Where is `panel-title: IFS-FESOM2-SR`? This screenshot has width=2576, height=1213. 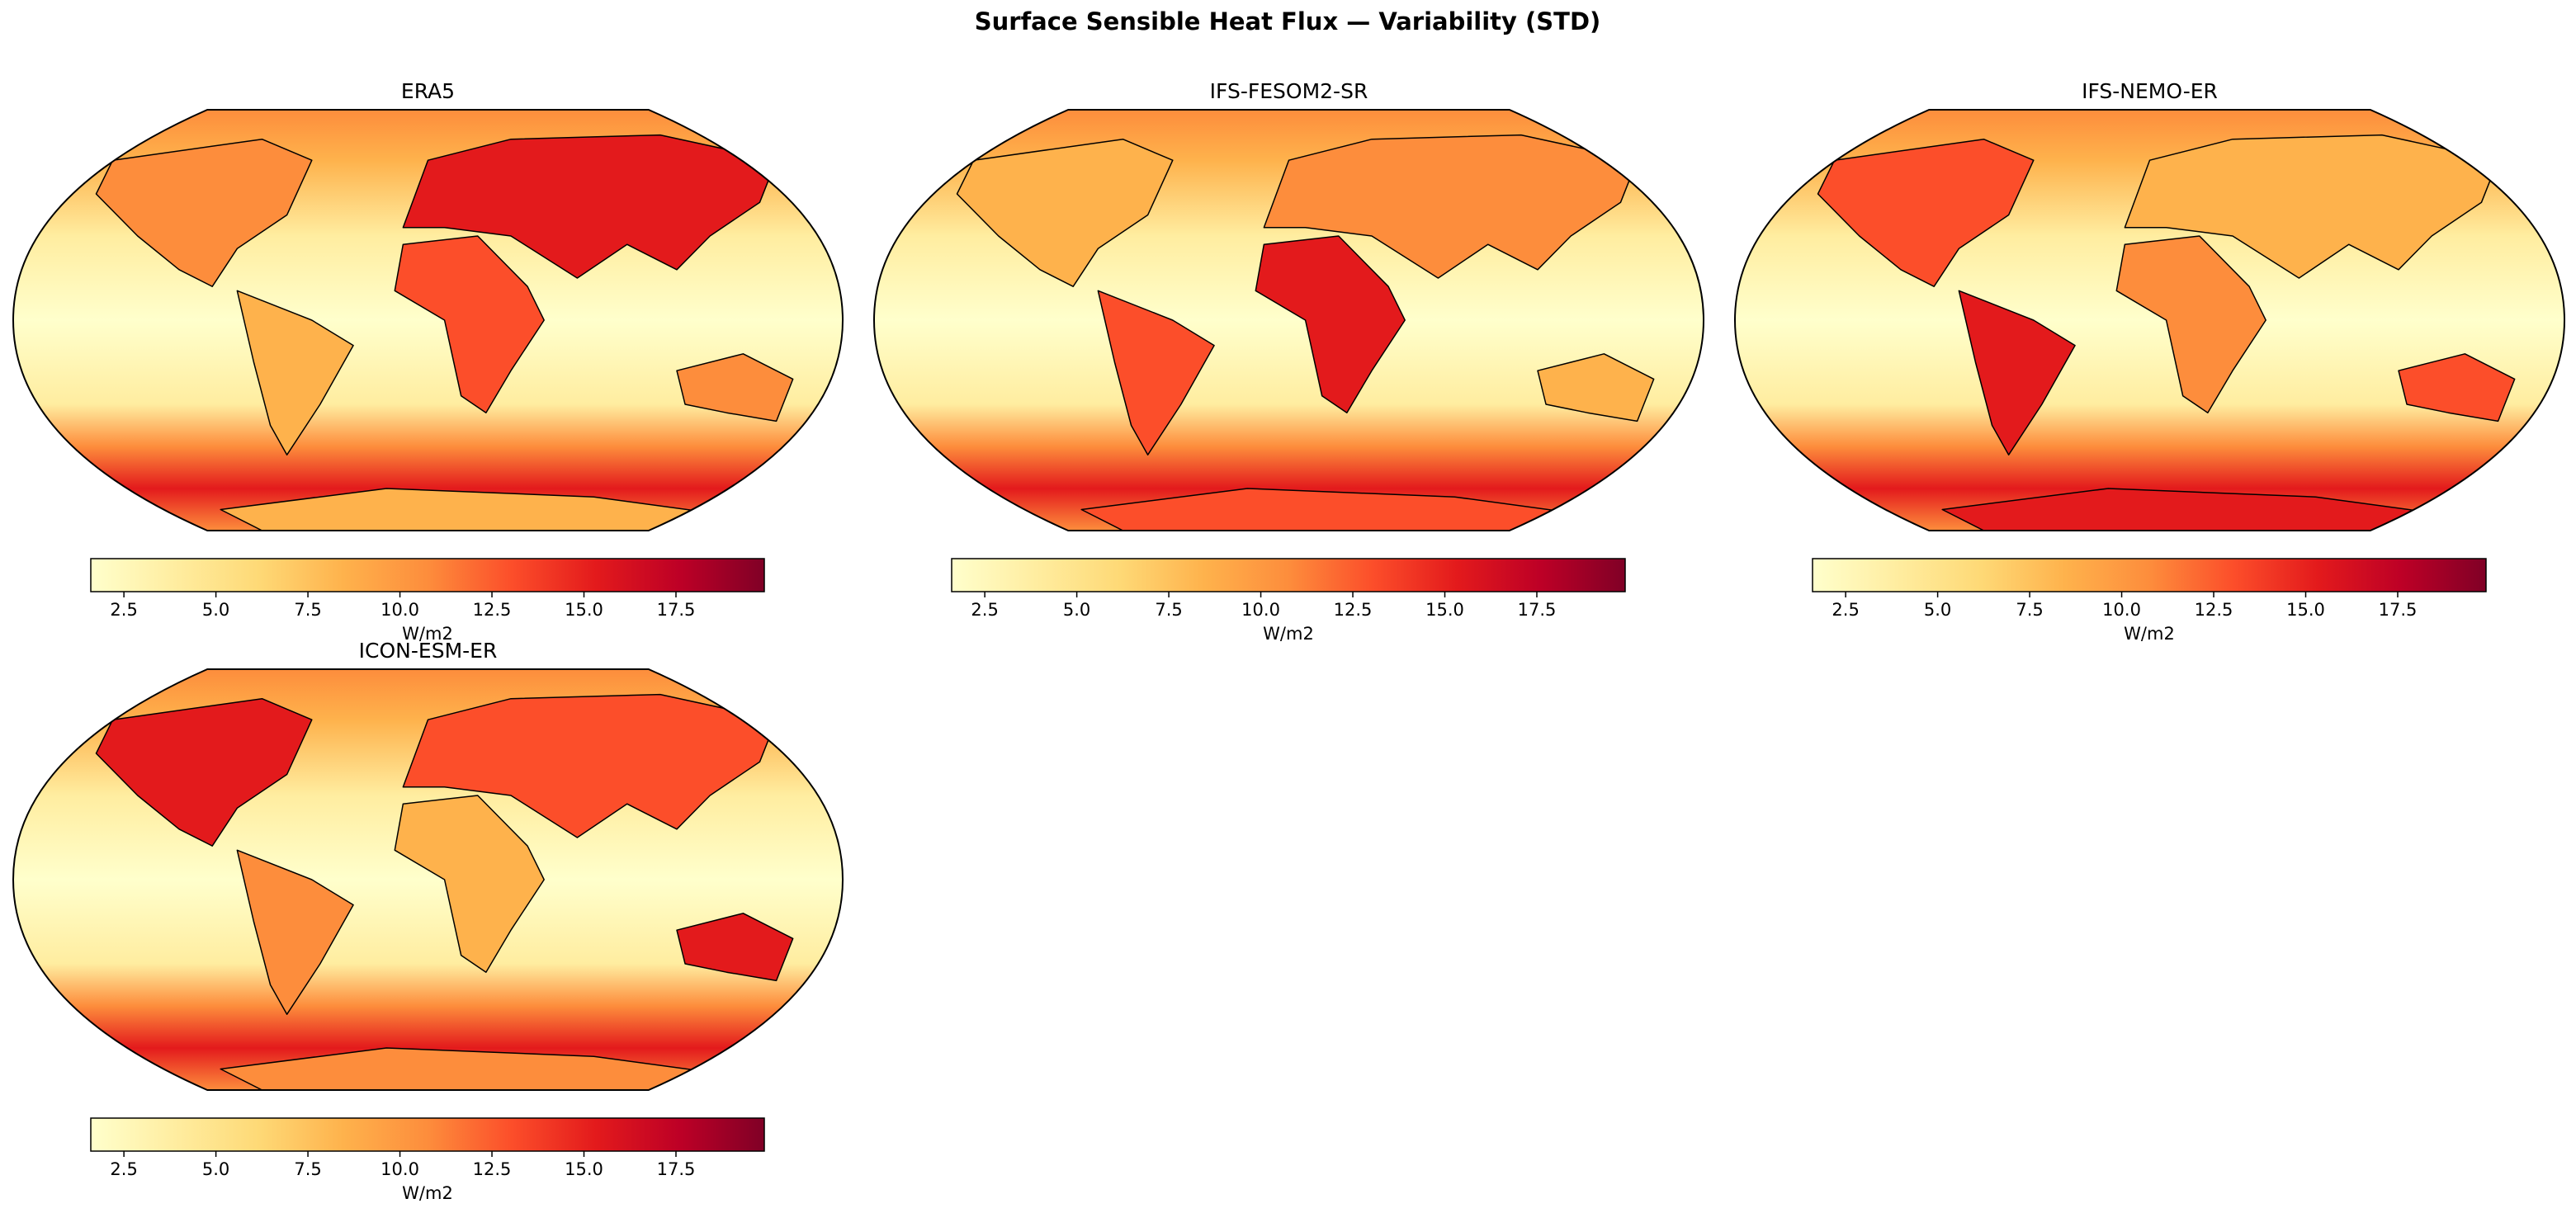 panel-title: IFS-FESOM2-SR is located at coordinates (1289, 91).